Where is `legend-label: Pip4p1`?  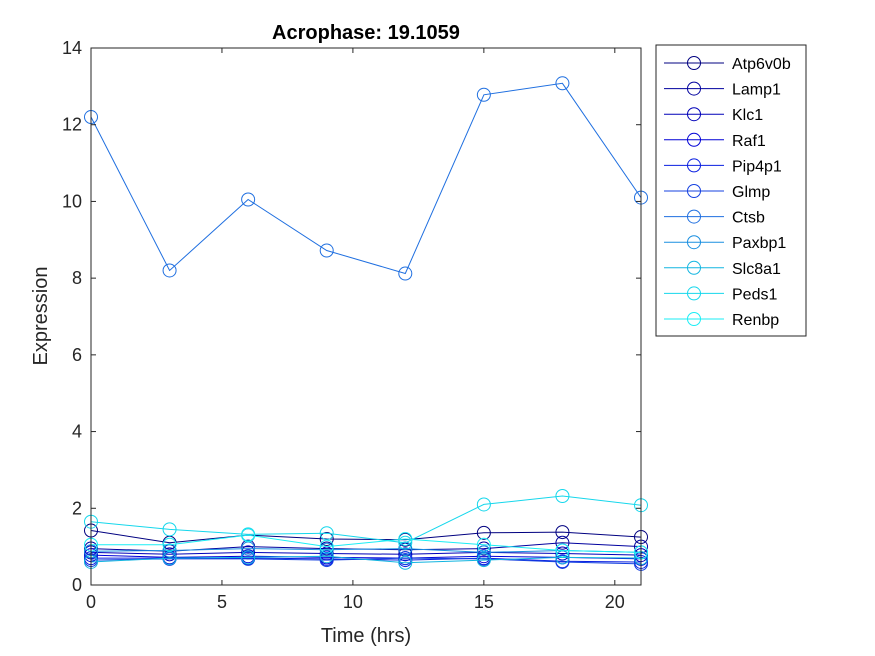
legend-label: Pip4p1 is located at coordinates (757, 166).